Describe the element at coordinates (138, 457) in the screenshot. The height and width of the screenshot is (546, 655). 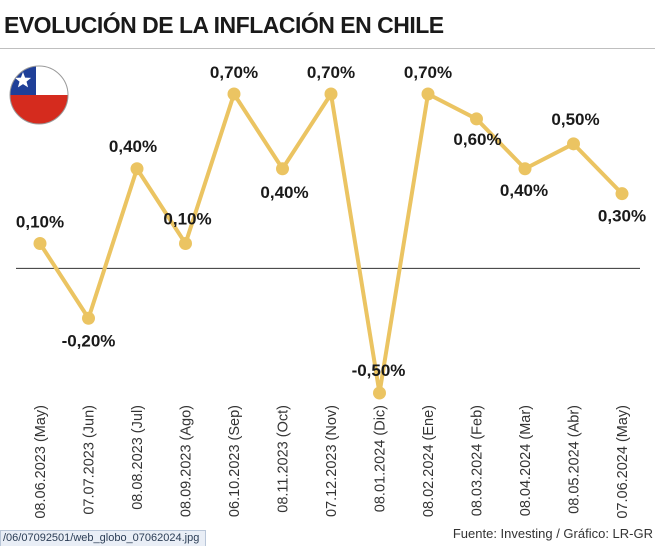
I see `x-tick-label: 08.08.2023 (Jul)` at that location.